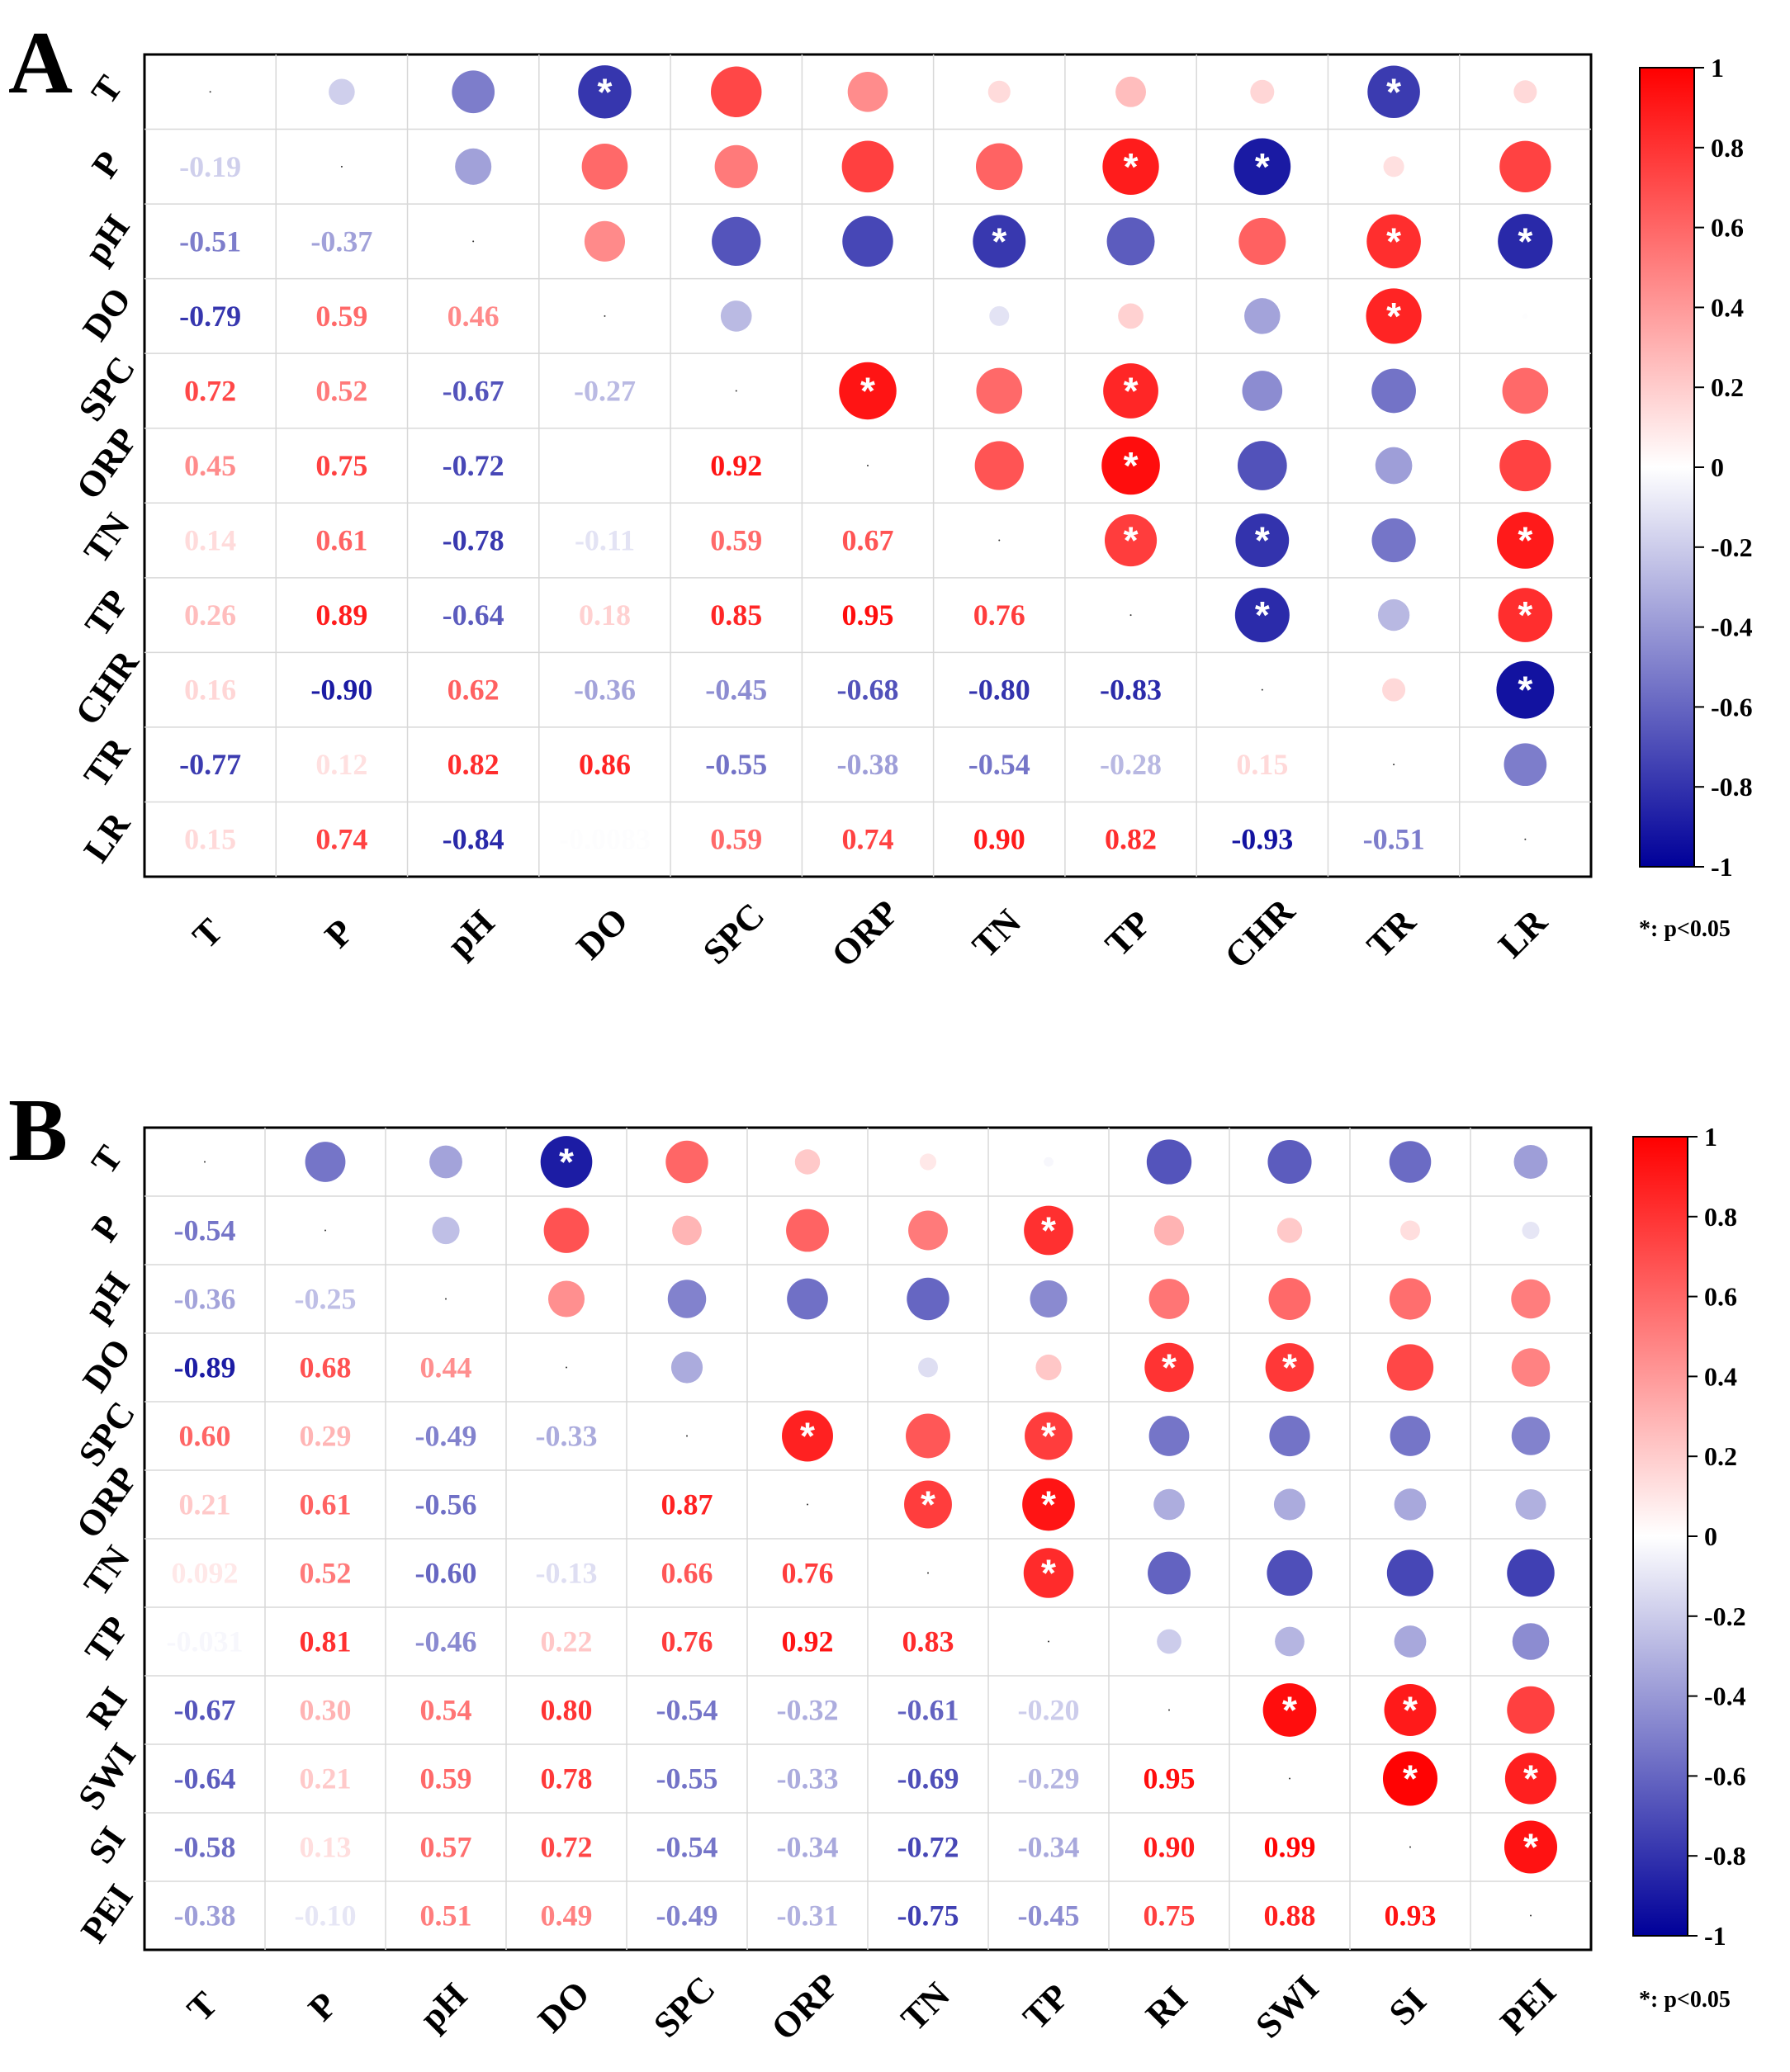 This screenshot has height=2072, width=1790. Describe the element at coordinates (341, 316) in the screenshot. I see `correlation-value: 0.59` at that location.